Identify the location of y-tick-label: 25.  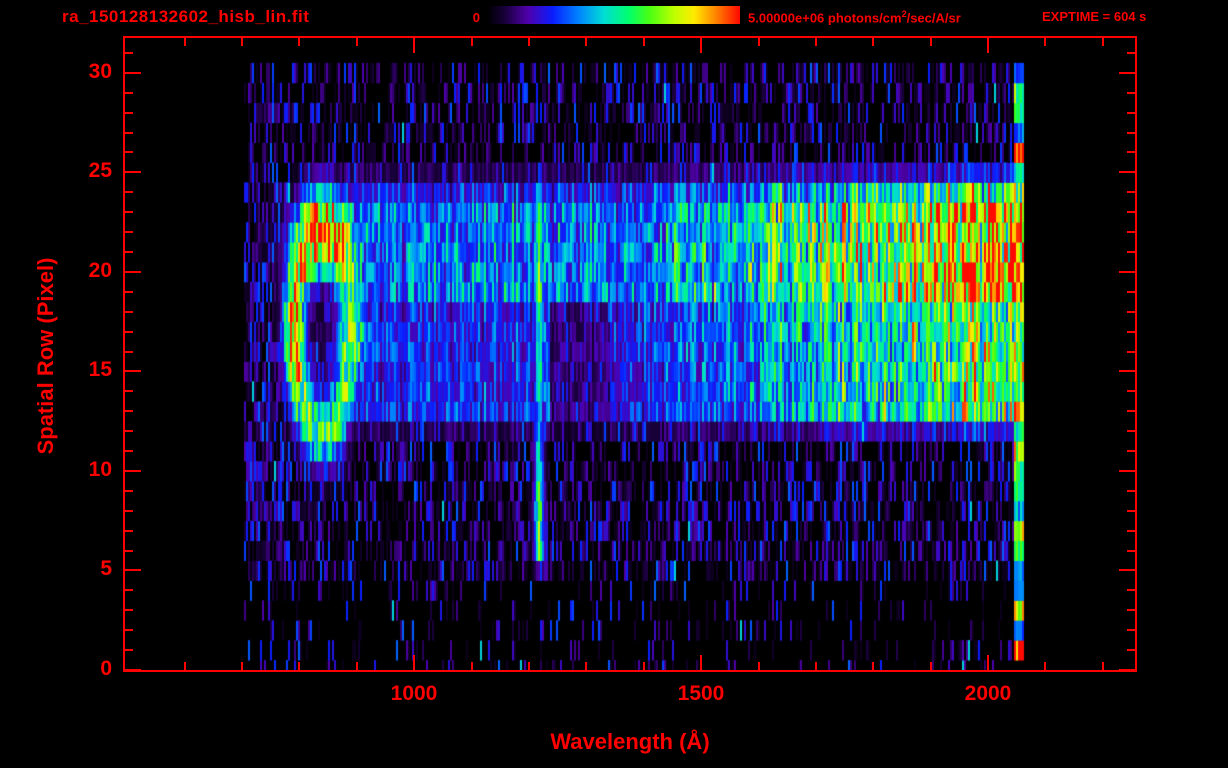
(100, 170).